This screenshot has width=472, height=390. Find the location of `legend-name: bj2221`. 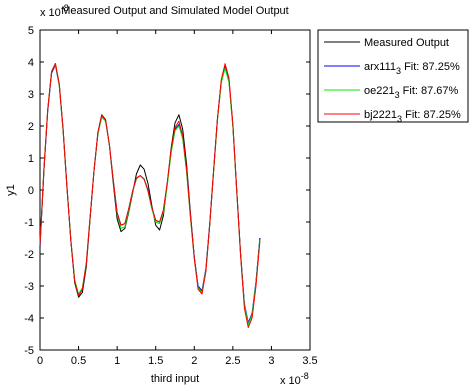

legend-name: bj2221 is located at coordinates (380, 115).